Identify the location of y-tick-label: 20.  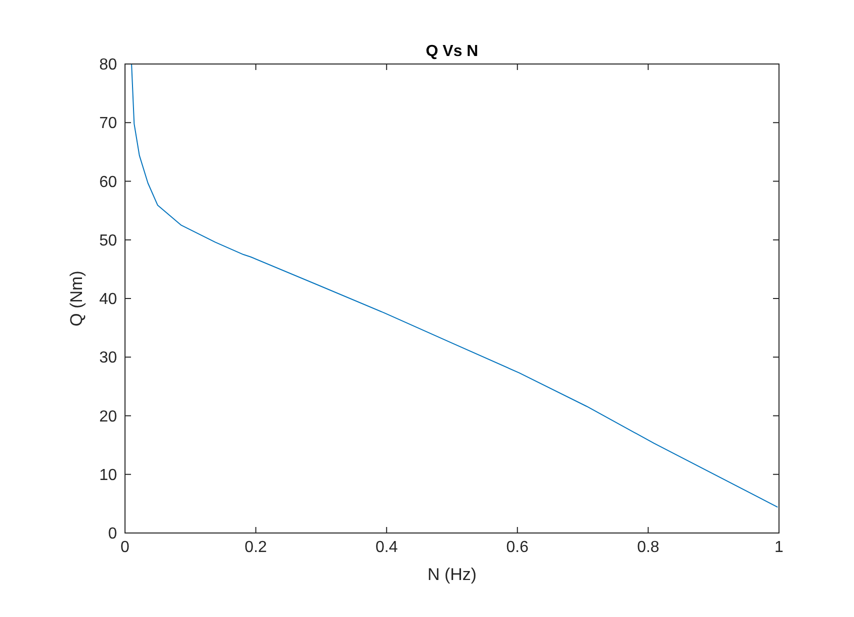
(108, 417).